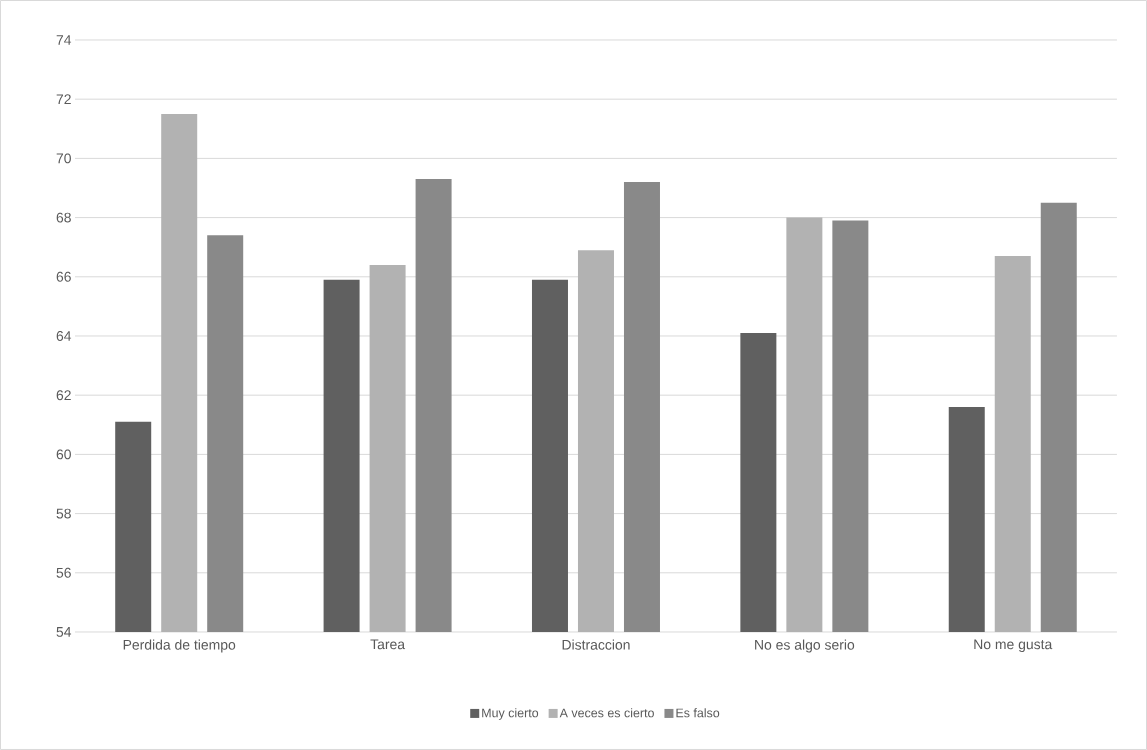 This screenshot has width=1147, height=750. What do you see at coordinates (805, 646) in the screenshot?
I see `x-tick-label: No es algo serio` at bounding box center [805, 646].